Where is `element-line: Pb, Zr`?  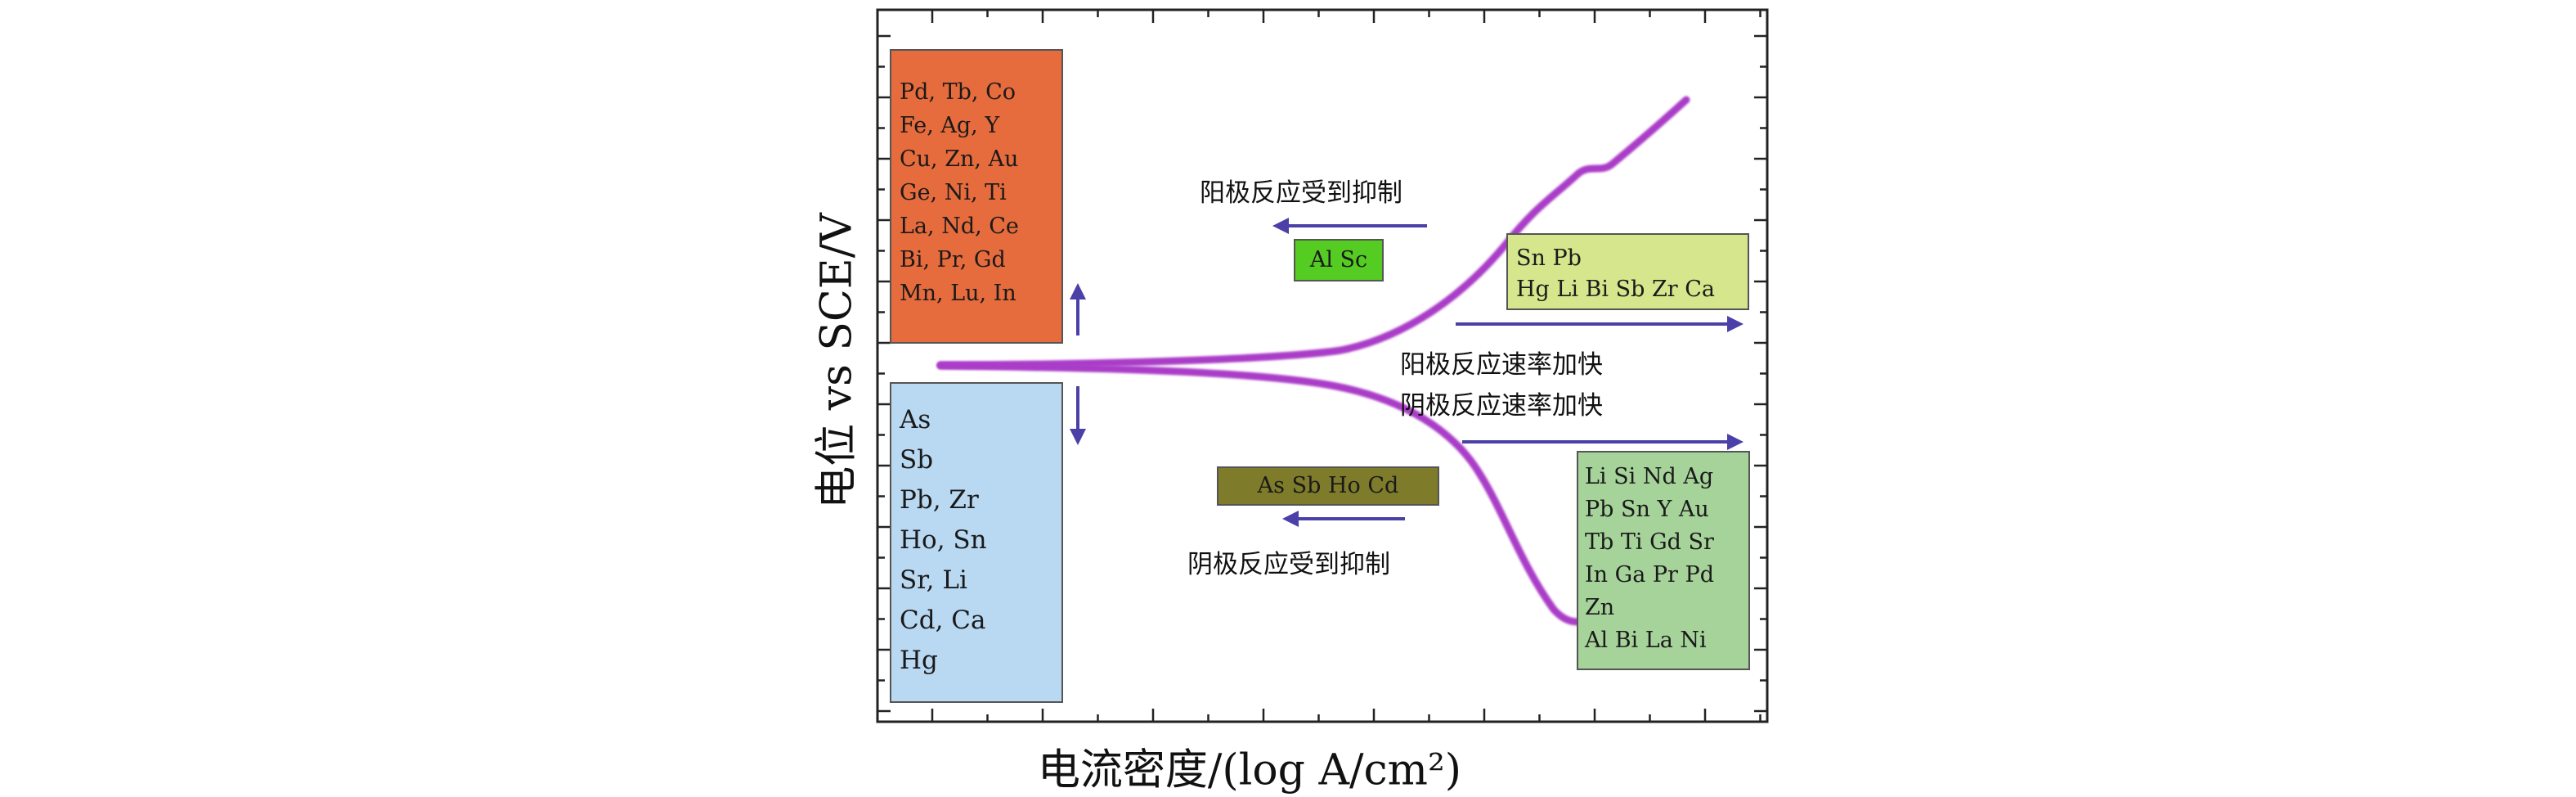
element-line: Pb, Zr is located at coordinates (940, 500).